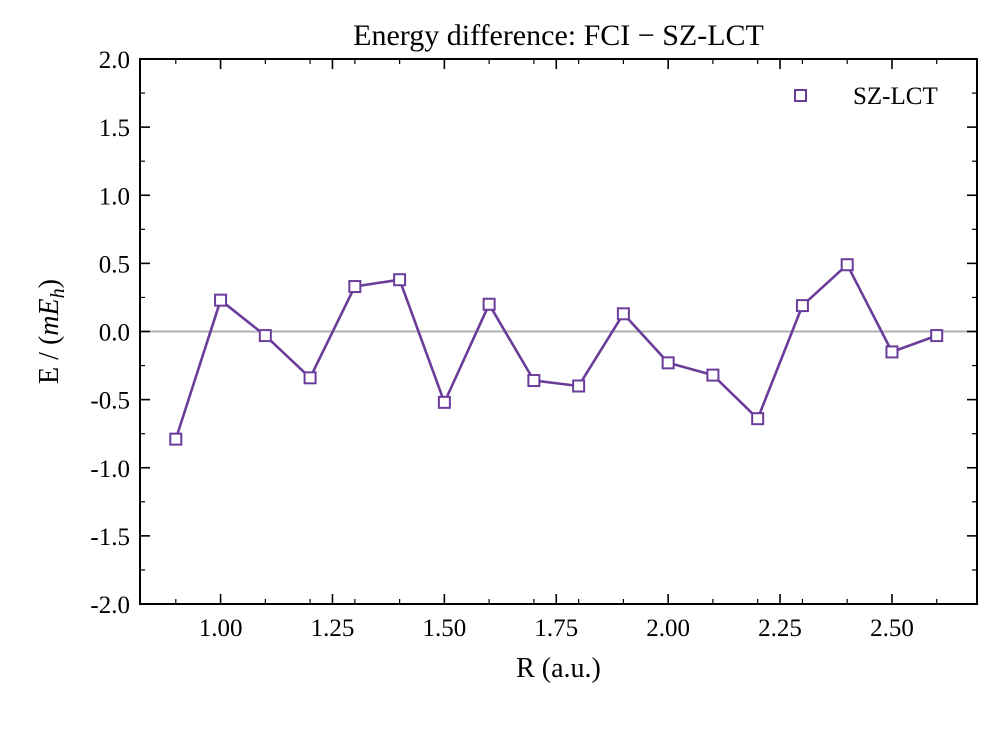 The height and width of the screenshot is (729, 997). Describe the element at coordinates (49, 283) in the screenshot. I see `y-axis-label-suffix: )` at that location.